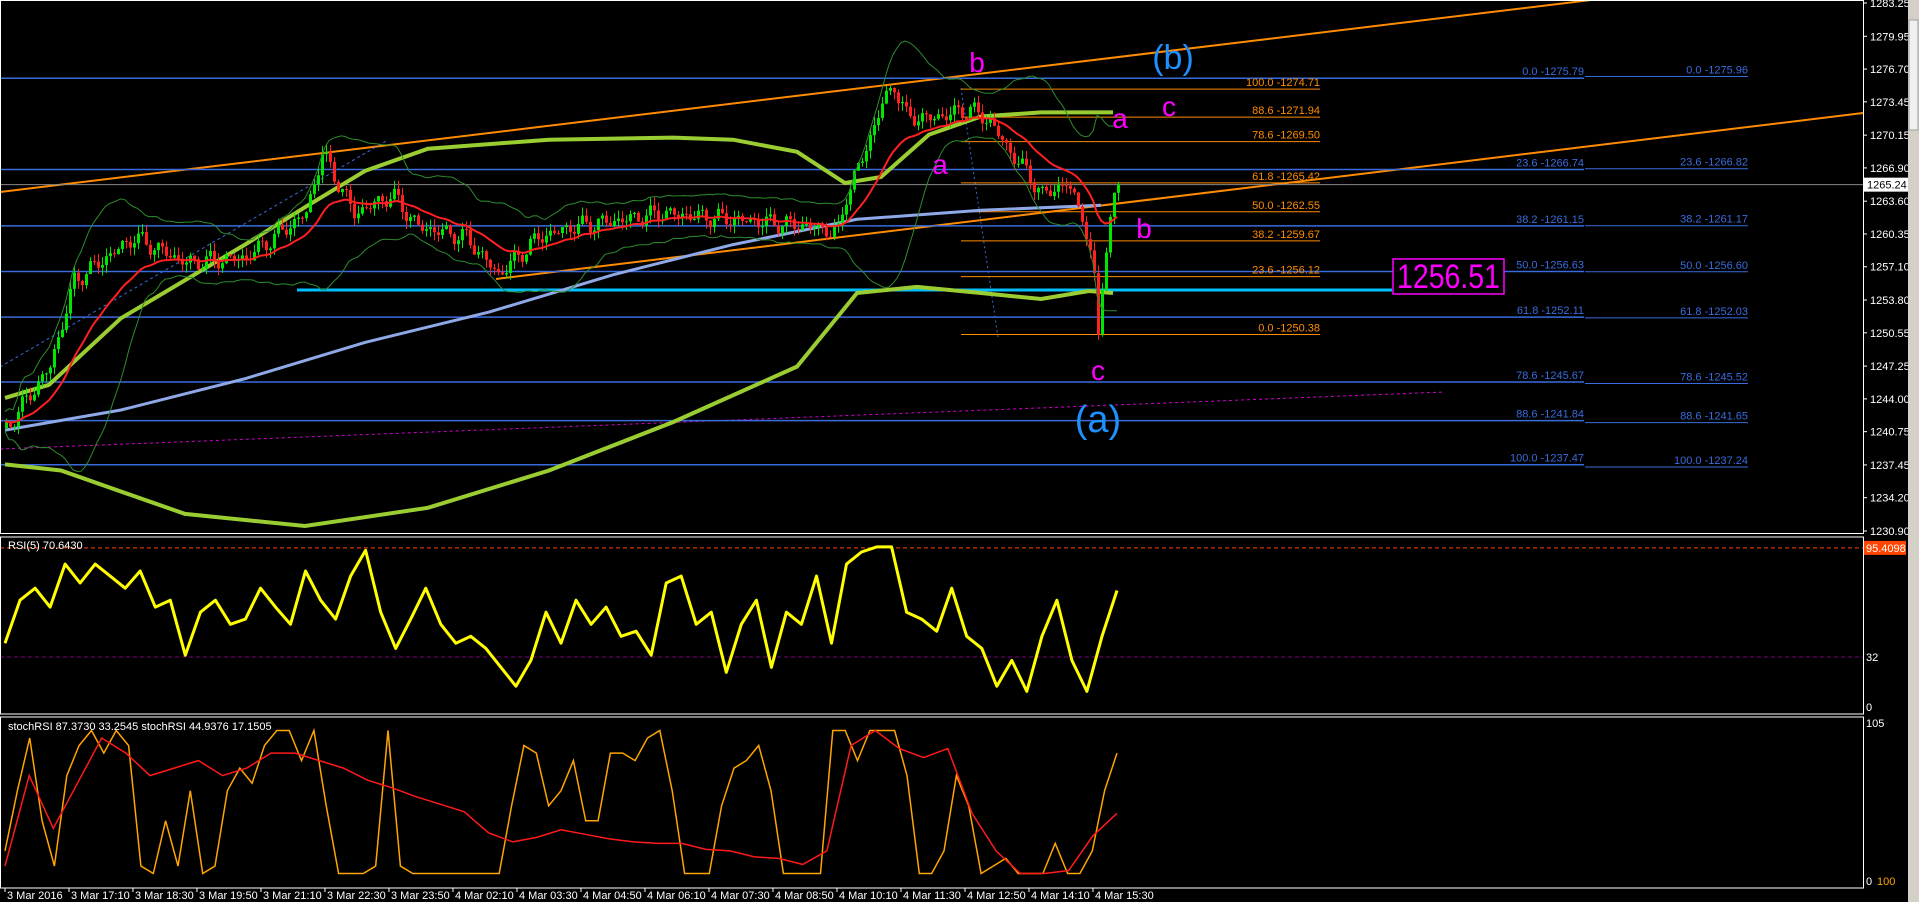  I want to click on rsi-upper-tag, so click(1885, 547).